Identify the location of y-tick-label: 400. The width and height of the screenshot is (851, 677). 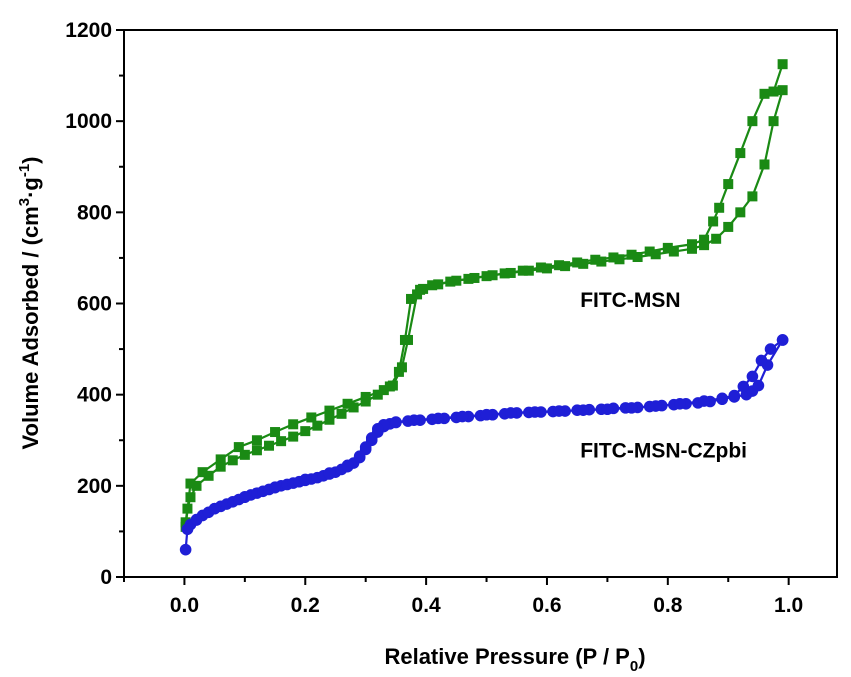
(94, 395).